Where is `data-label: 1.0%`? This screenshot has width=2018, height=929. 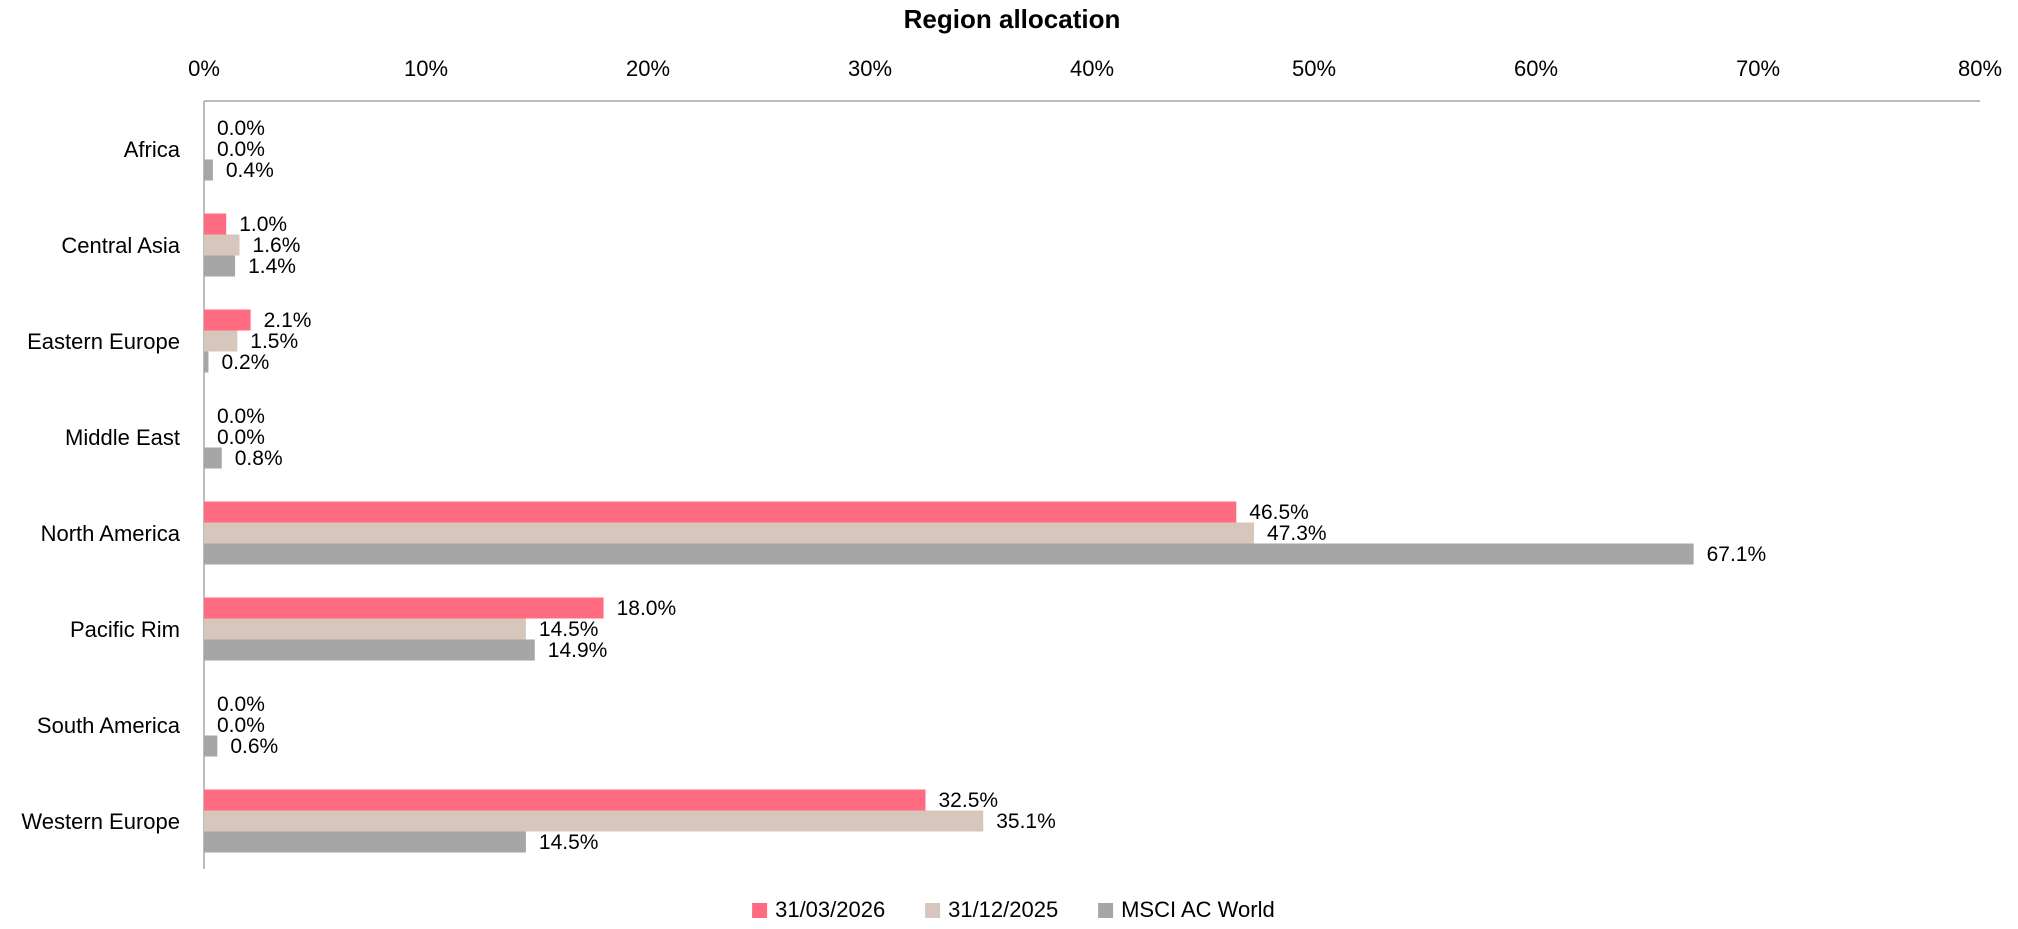
data-label: 1.0% is located at coordinates (263, 224).